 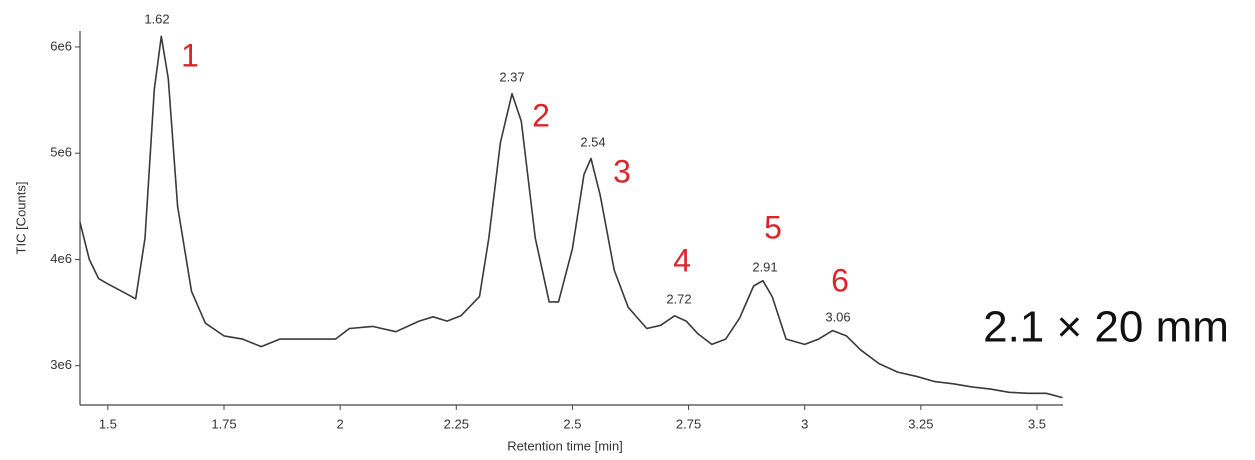 What do you see at coordinates (773, 227) in the screenshot?
I see `peak-number: 5` at bounding box center [773, 227].